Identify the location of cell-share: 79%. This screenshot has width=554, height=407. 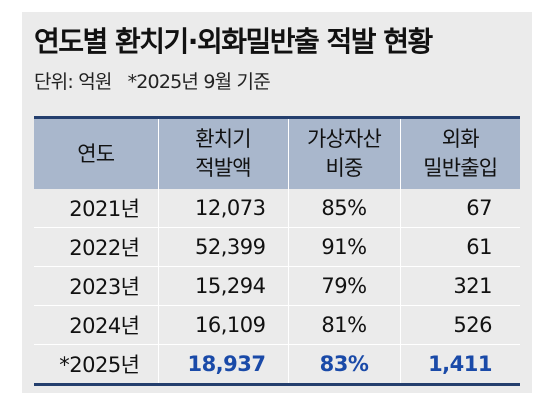
(343, 286).